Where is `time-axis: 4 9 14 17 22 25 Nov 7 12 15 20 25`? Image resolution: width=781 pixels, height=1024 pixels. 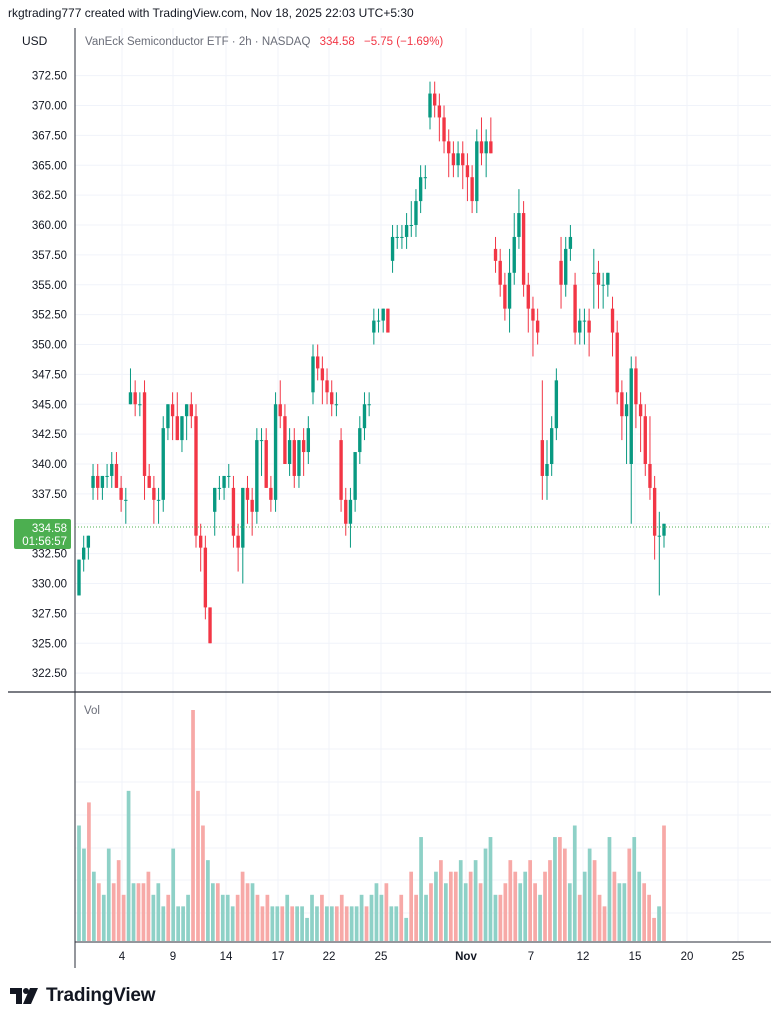 time-axis: 4 9 14 17 22 25 Nov 7 12 15 20 25 is located at coordinates (432, 957).